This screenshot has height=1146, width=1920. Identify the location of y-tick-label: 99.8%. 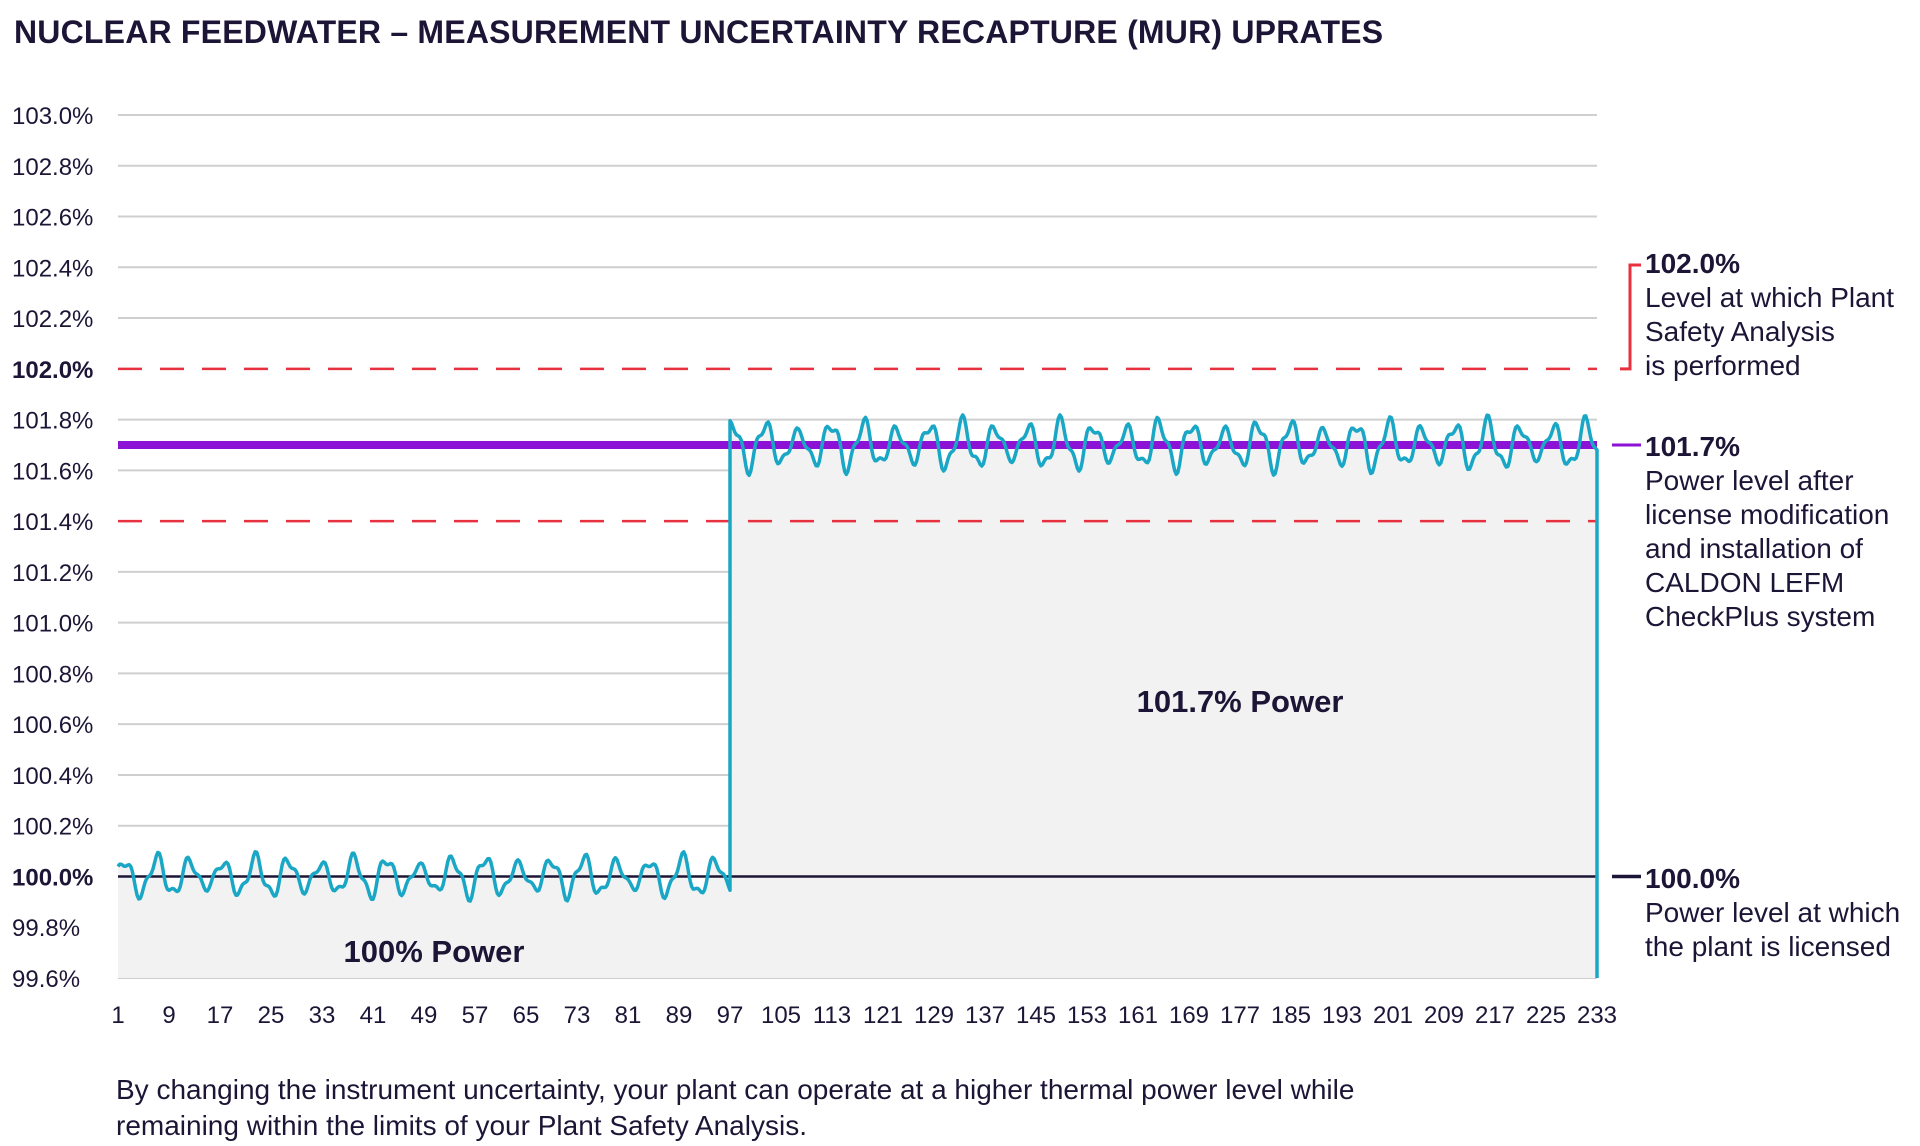
(46, 928).